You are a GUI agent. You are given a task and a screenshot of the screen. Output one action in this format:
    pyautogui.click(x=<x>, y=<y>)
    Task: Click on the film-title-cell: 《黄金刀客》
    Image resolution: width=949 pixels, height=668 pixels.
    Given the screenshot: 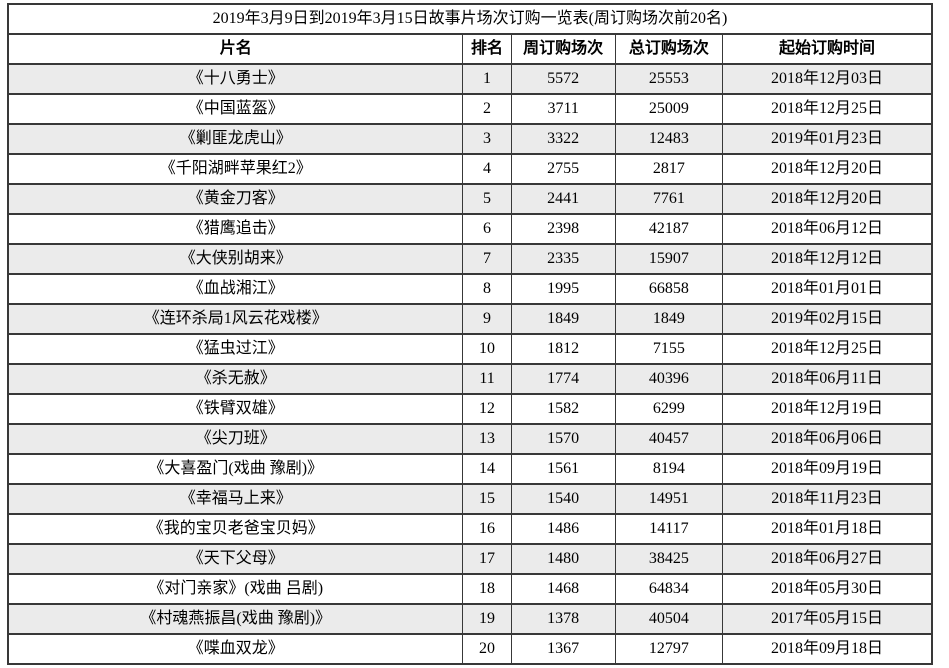 What is the action you would take?
    pyautogui.click(x=235, y=199)
    